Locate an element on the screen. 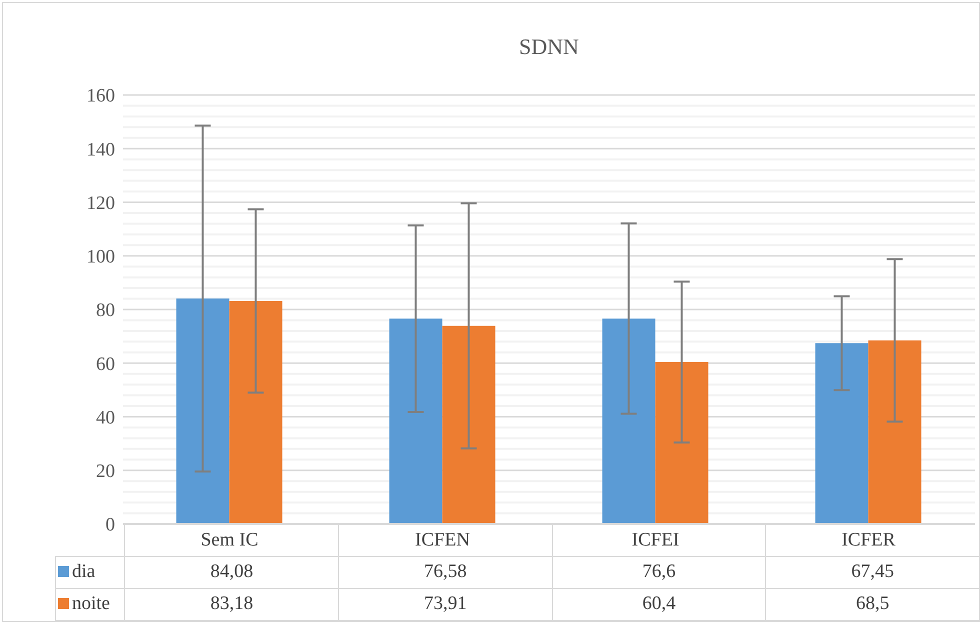 The image size is (980, 625). y-tick-label: 60 is located at coordinates (105, 364).